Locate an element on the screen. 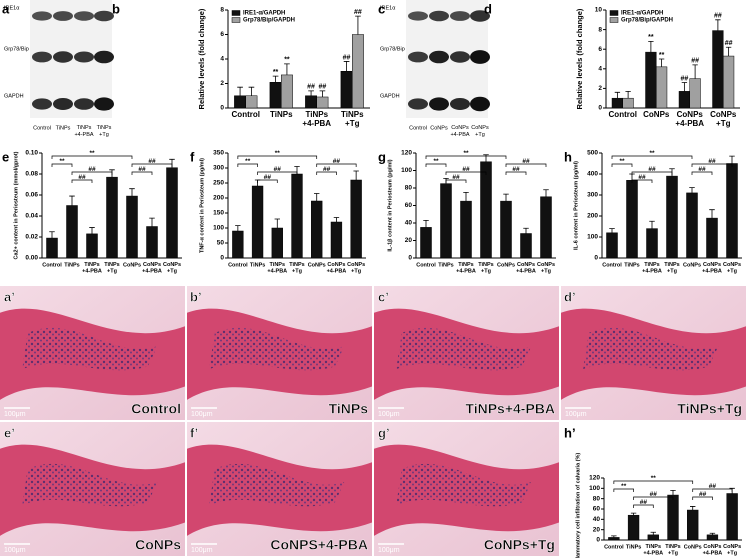  blot-row-label: GAPDH is located at coordinates (14, 96).